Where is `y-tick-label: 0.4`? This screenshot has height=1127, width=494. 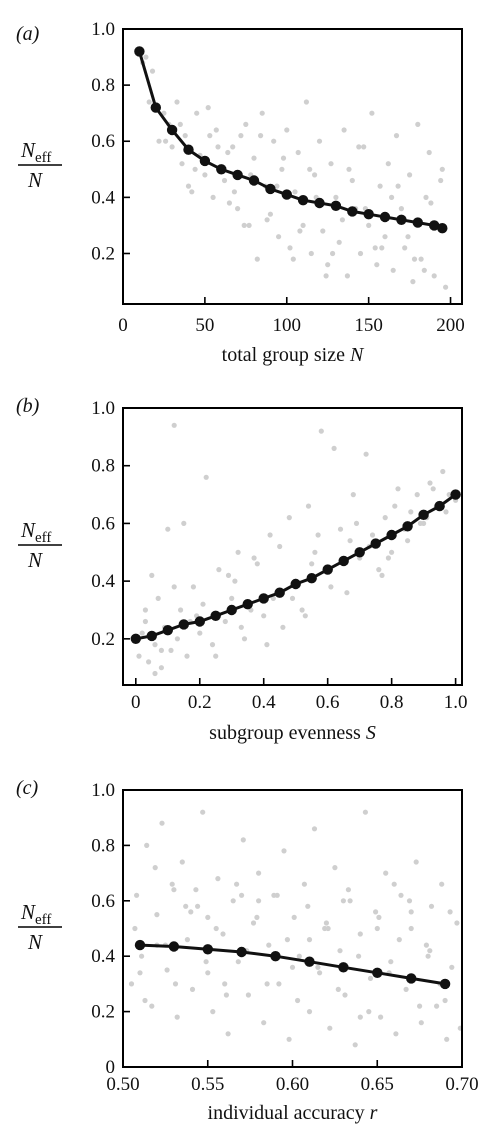
y-tick-label: 0.4 is located at coordinates (103, 956).